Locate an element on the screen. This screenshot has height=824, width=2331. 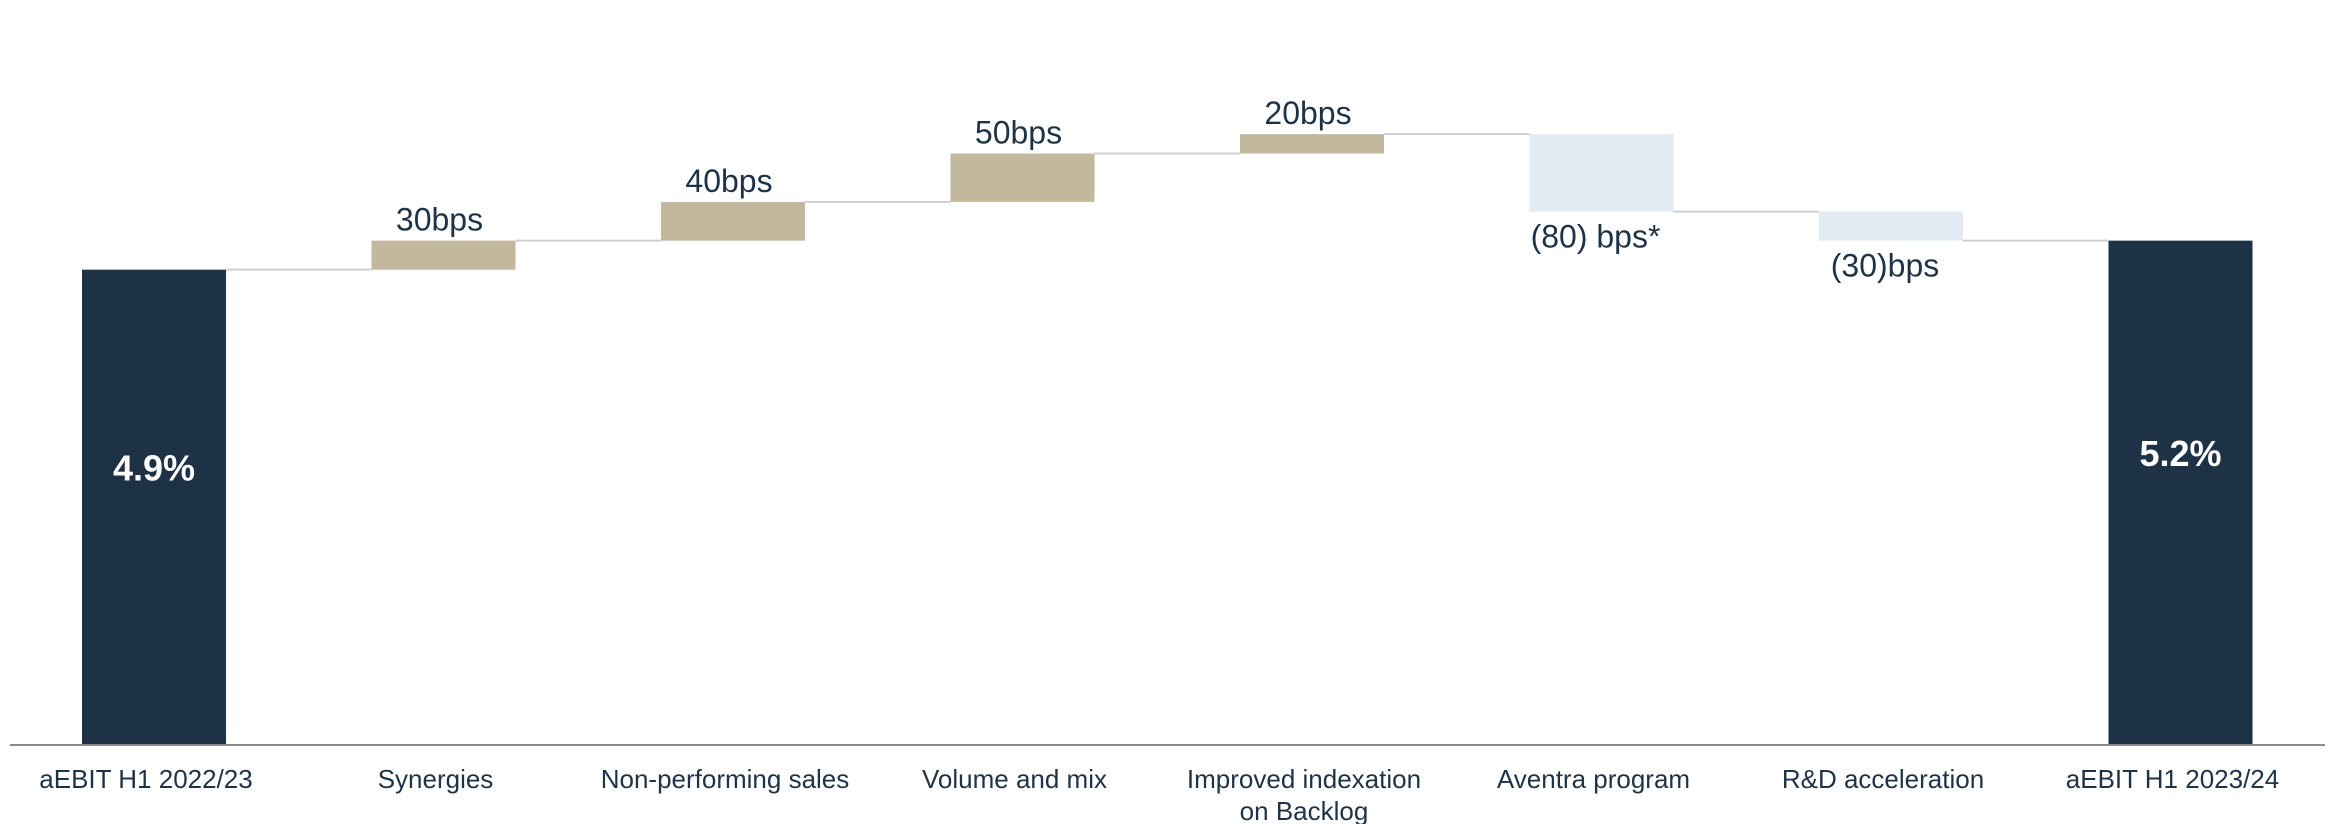
bar-aventra-program is located at coordinates (1601, 173).